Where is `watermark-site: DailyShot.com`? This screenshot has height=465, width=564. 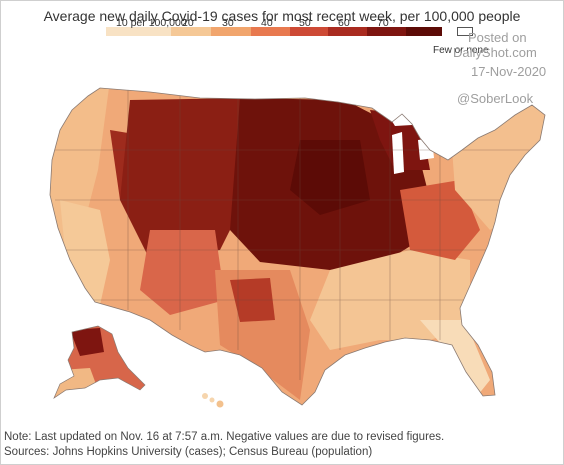
watermark-site: DailyShot.com is located at coordinates (495, 52).